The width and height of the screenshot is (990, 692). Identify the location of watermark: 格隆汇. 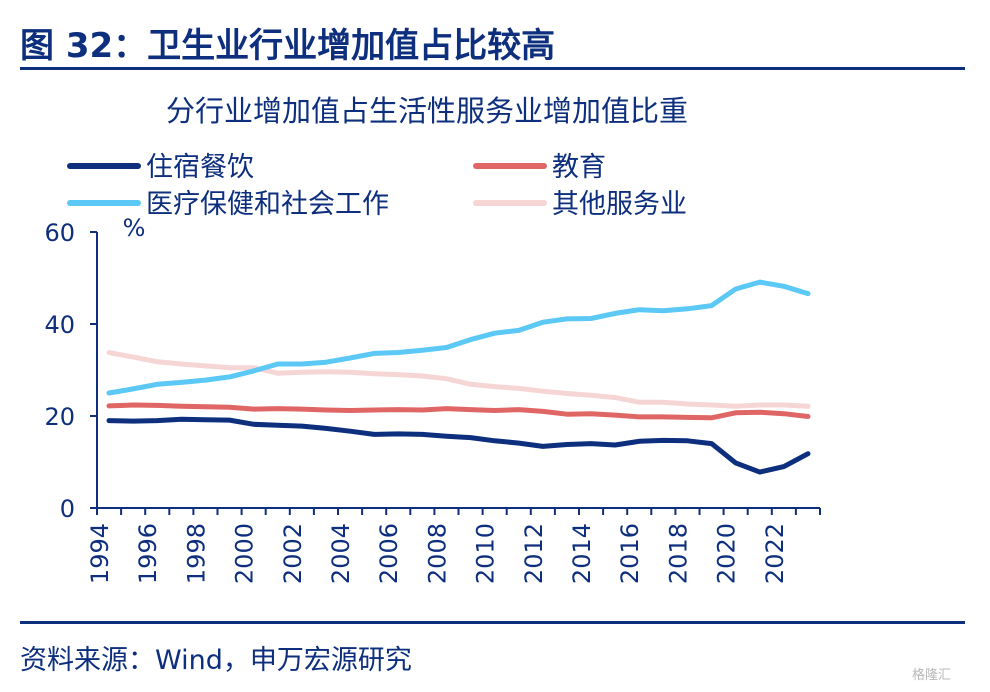
(932, 675).